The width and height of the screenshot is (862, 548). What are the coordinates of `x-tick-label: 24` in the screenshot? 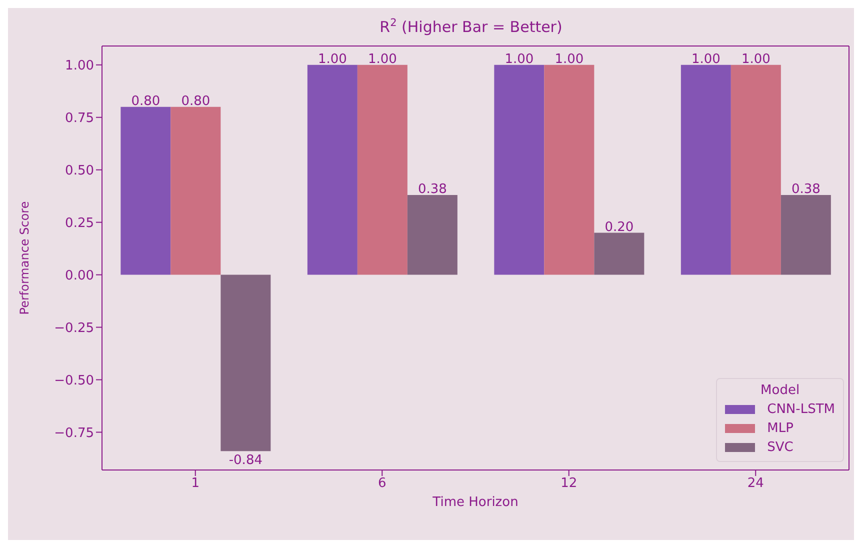 It's located at (755, 484).